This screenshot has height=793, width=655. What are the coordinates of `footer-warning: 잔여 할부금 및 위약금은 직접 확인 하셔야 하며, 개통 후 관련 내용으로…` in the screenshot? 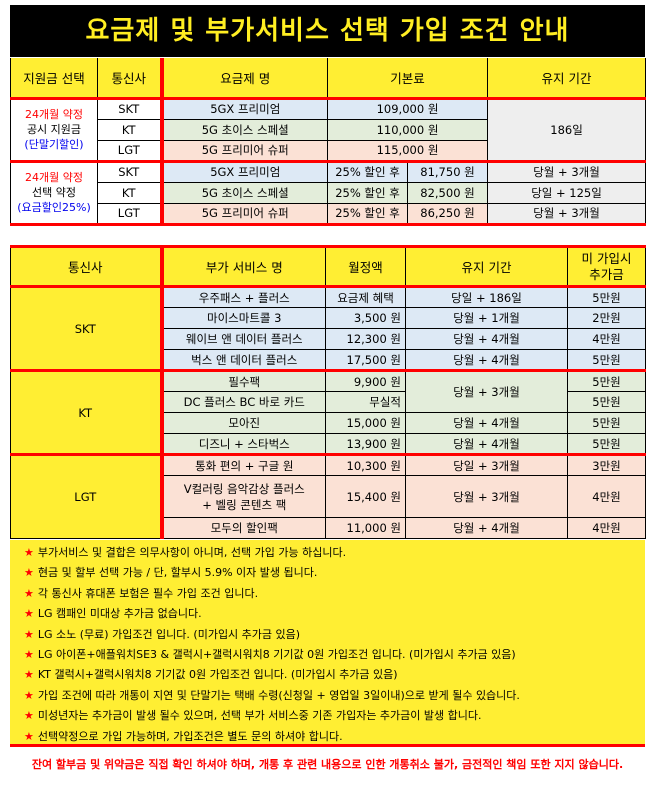 It's located at (327, 764).